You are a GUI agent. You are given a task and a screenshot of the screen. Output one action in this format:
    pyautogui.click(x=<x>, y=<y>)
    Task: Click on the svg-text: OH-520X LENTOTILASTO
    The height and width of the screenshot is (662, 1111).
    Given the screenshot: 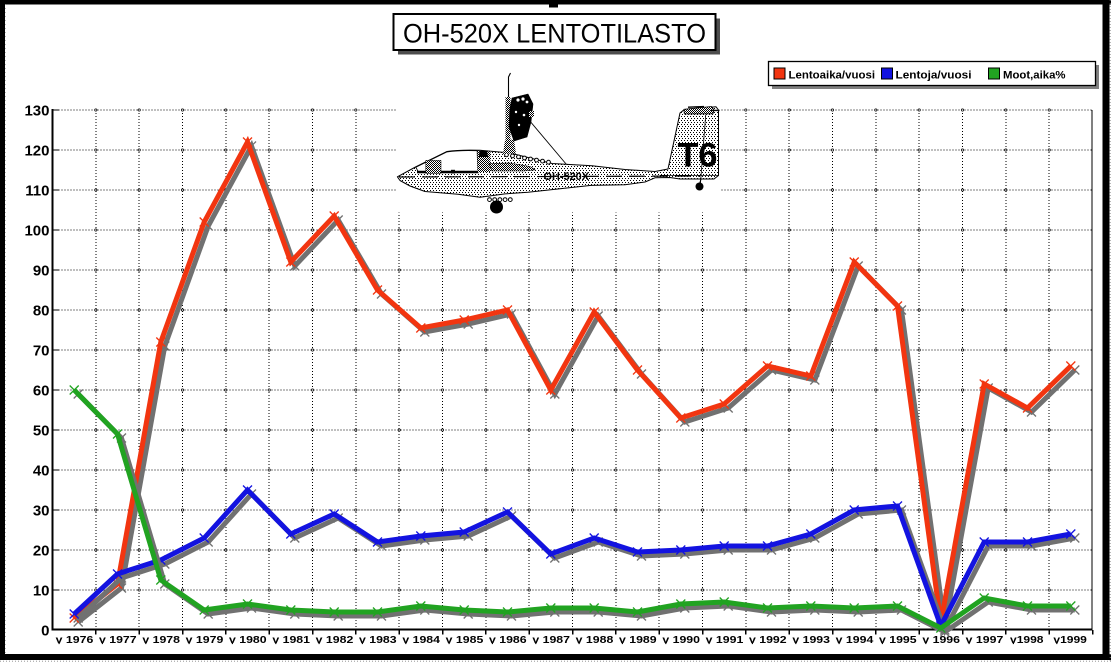 What is the action you would take?
    pyautogui.click(x=554, y=33)
    